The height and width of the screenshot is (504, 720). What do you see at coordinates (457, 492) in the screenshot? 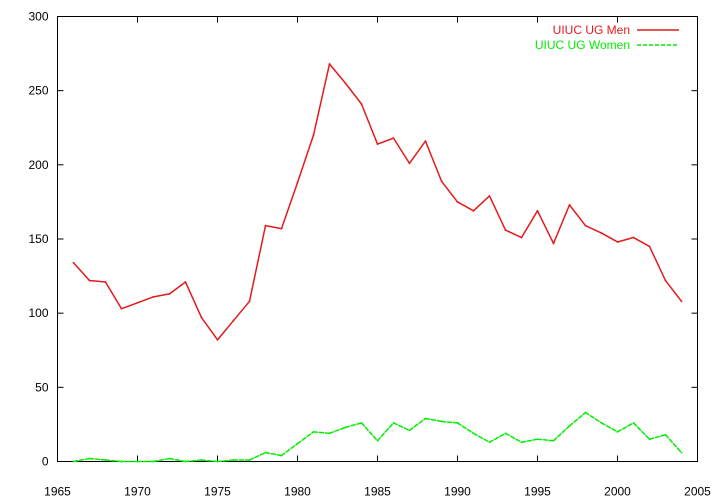
I see `x-tick-label: 1990` at bounding box center [457, 492].